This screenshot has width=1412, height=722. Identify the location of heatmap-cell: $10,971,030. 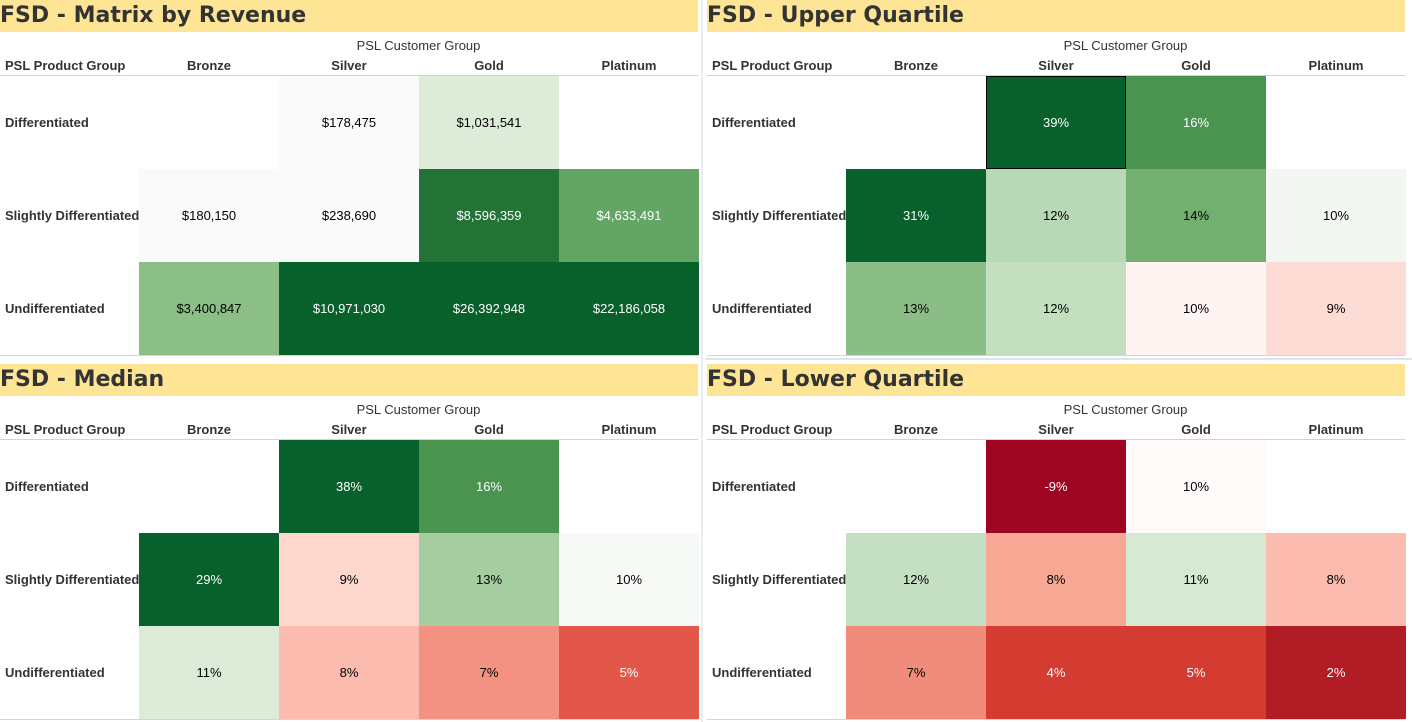
(349, 308).